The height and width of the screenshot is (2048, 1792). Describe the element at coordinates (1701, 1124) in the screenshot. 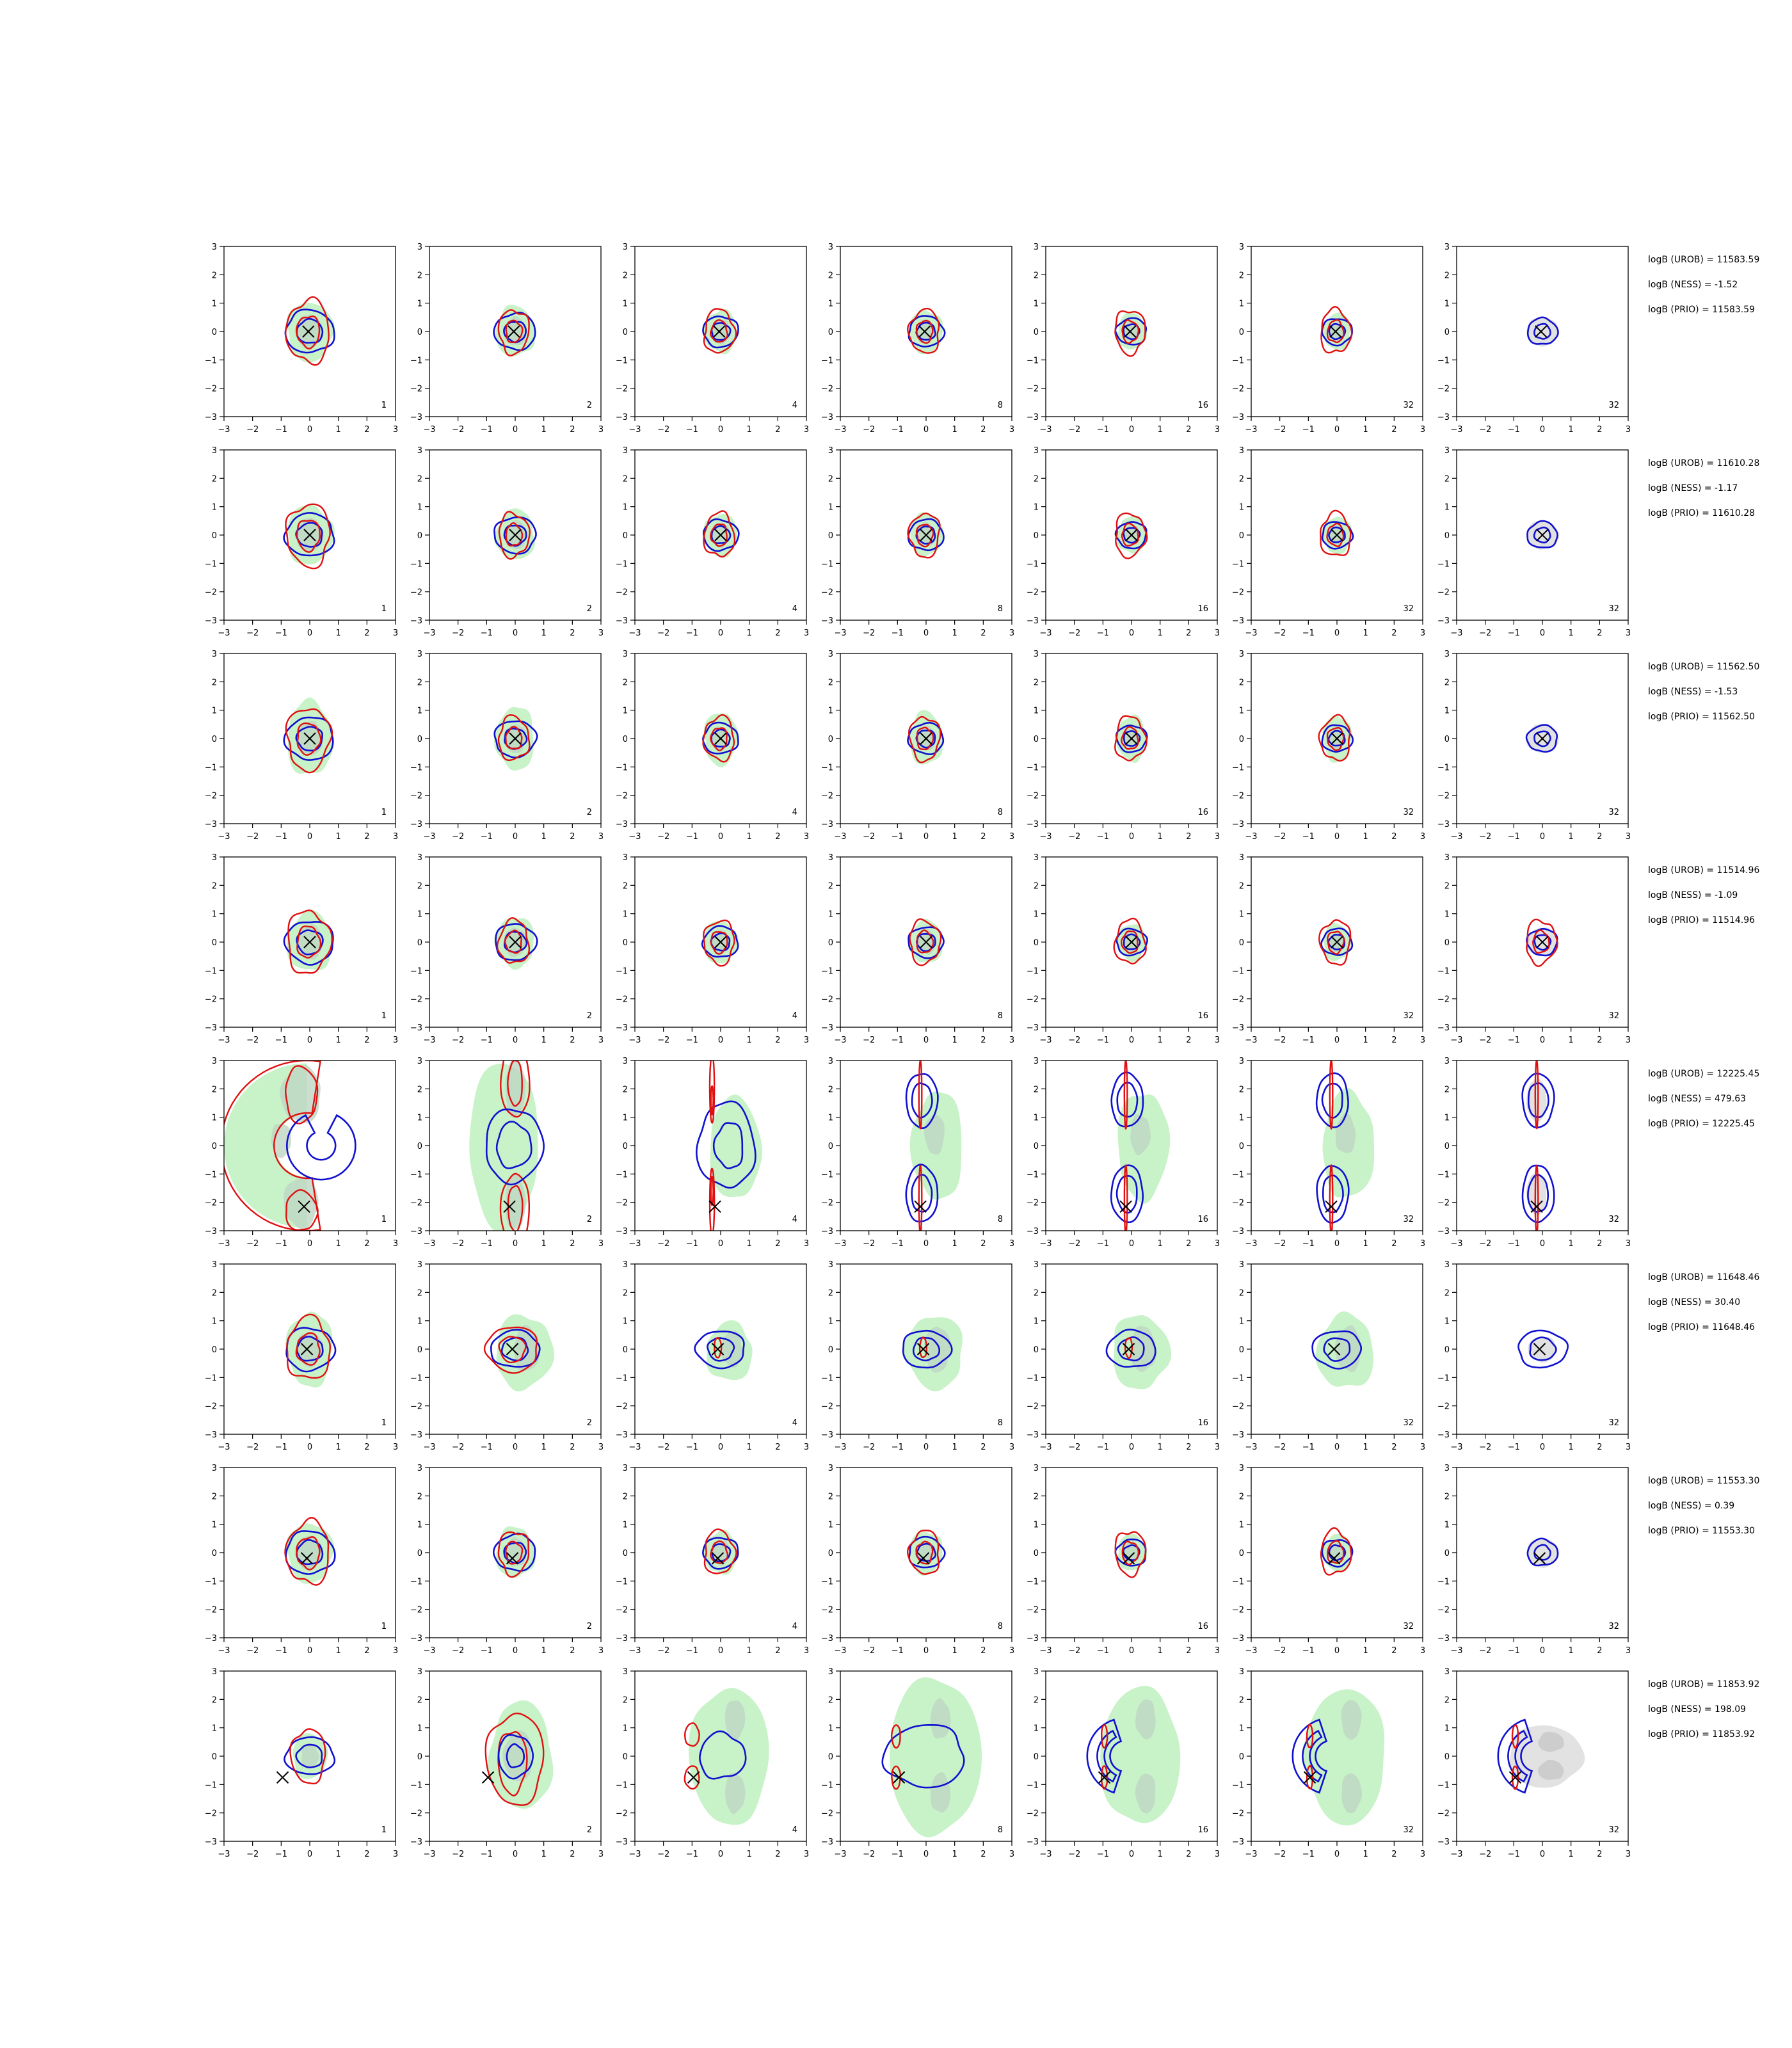

I see `logb-annotation: logB (PRIO) = 12225.45` at that location.